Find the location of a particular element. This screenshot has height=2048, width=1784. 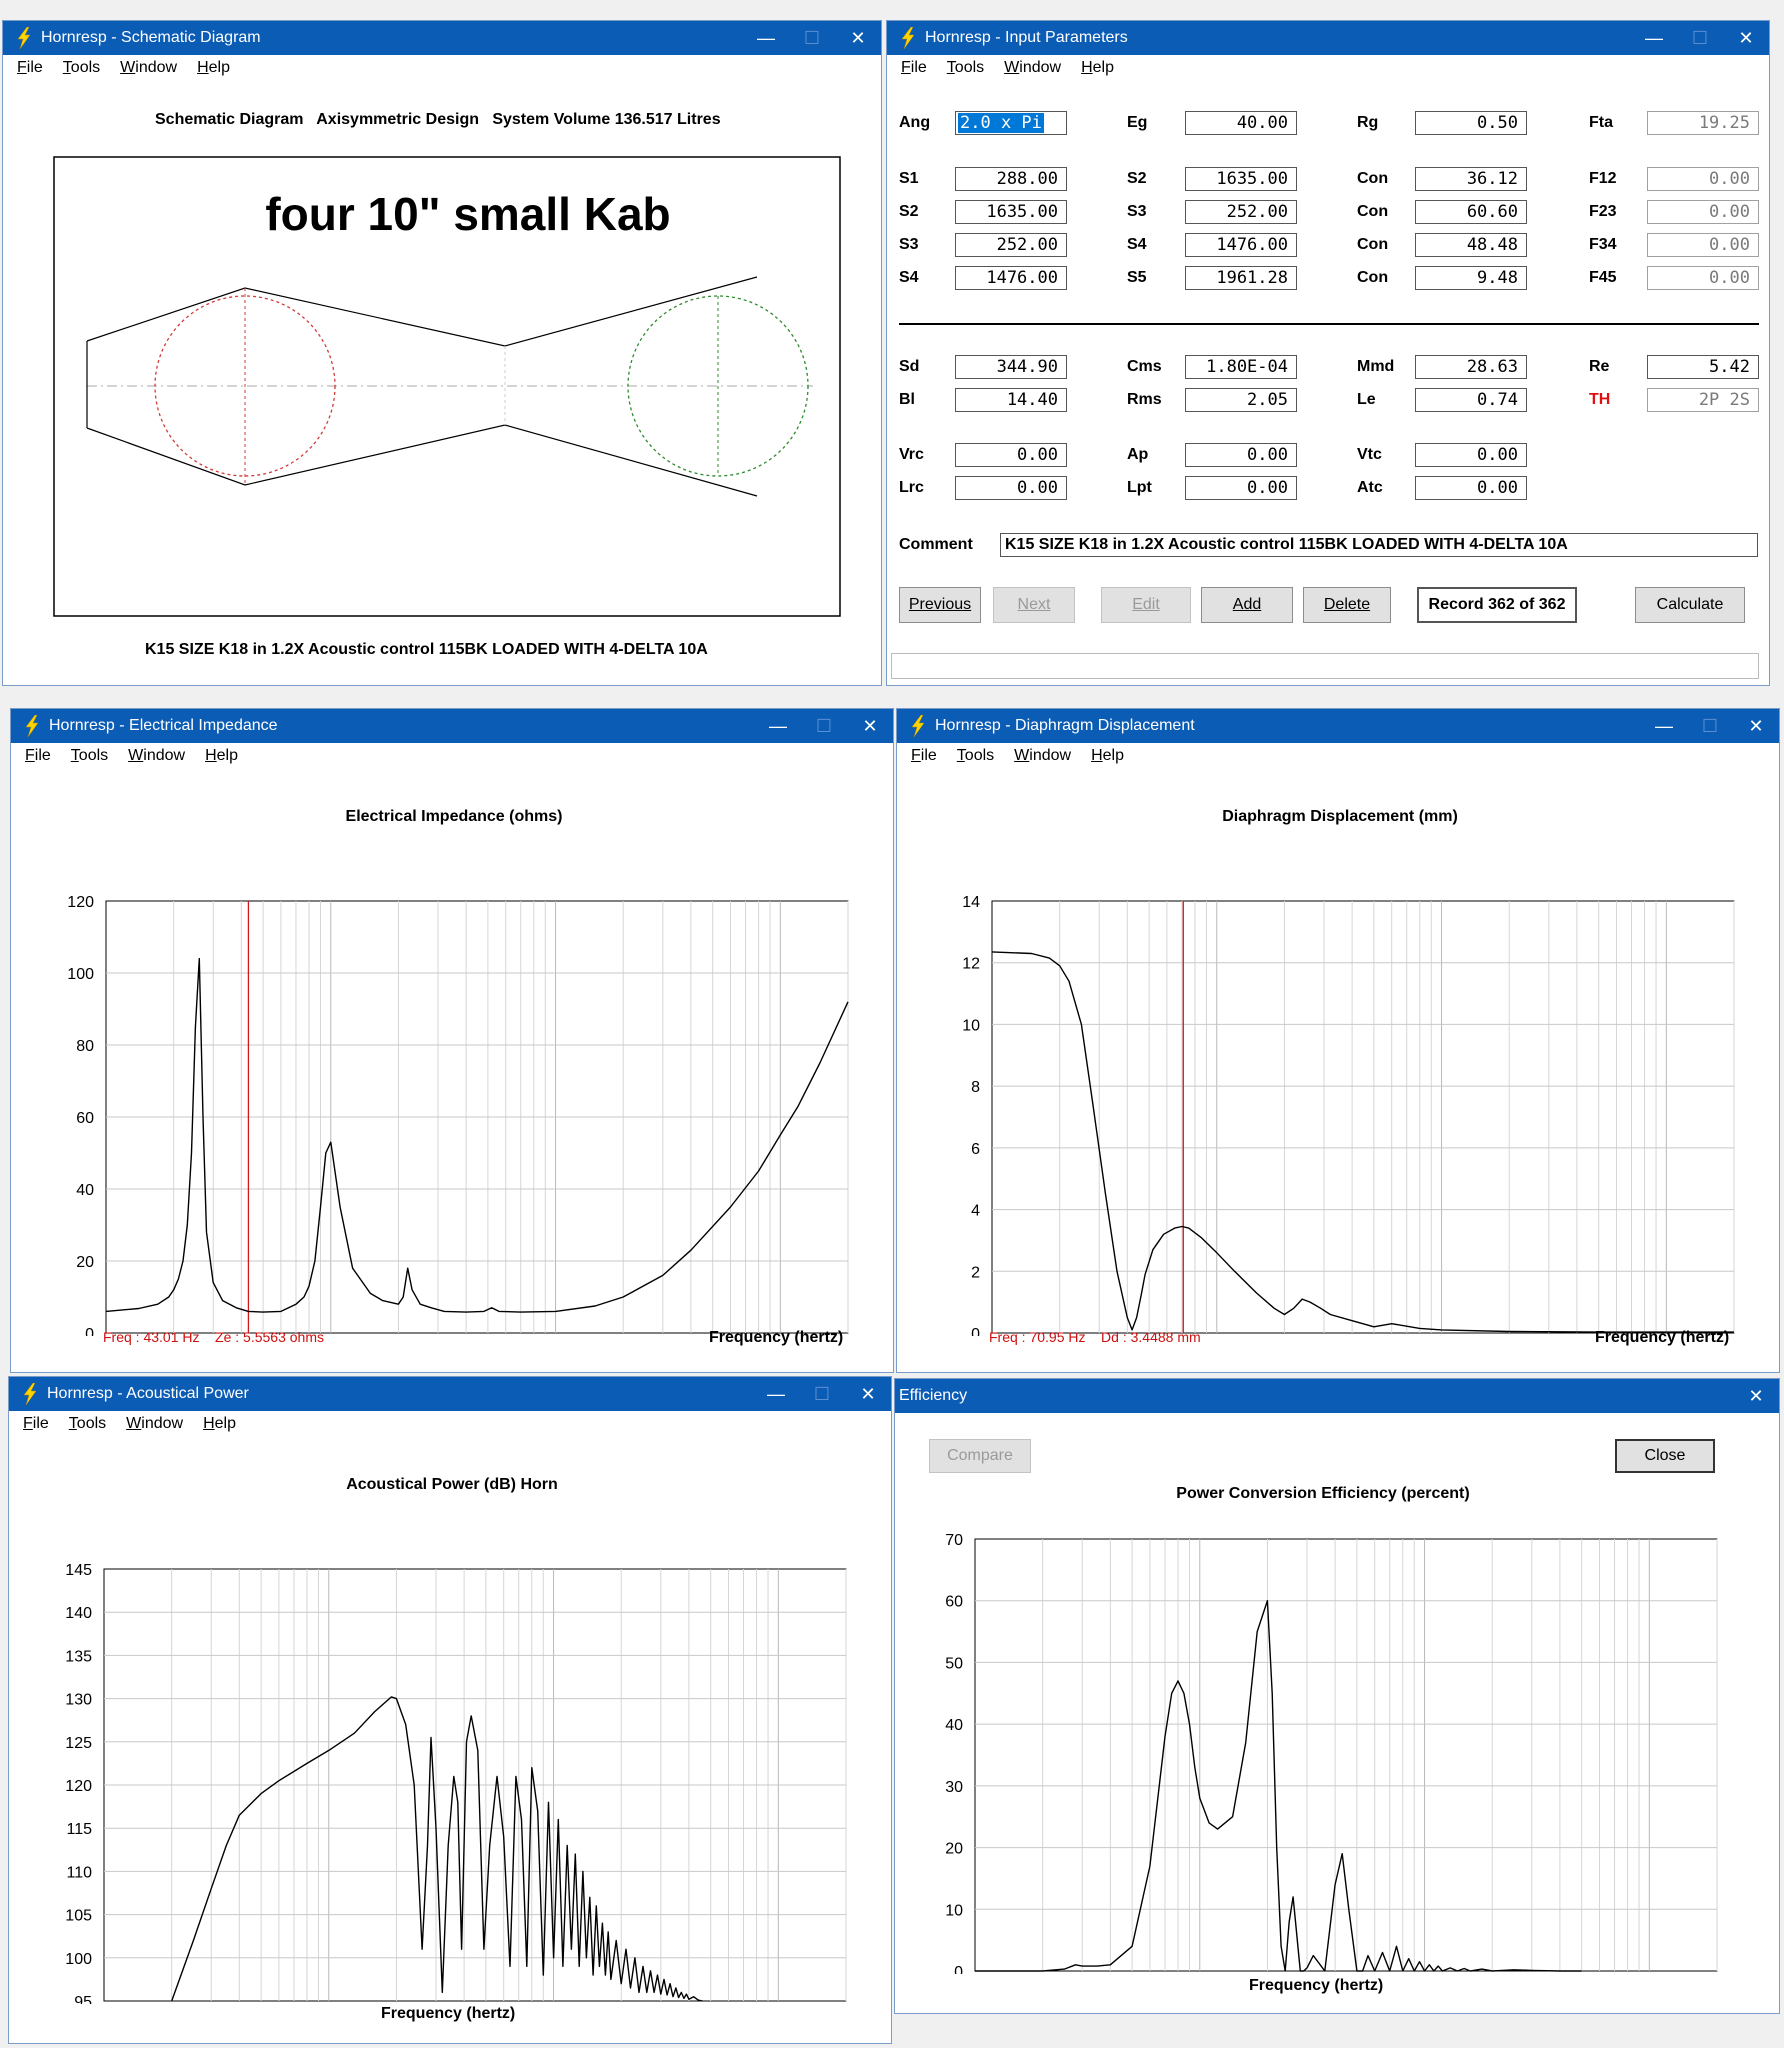

field-s2a: 1635.00 is located at coordinates (1011, 212).